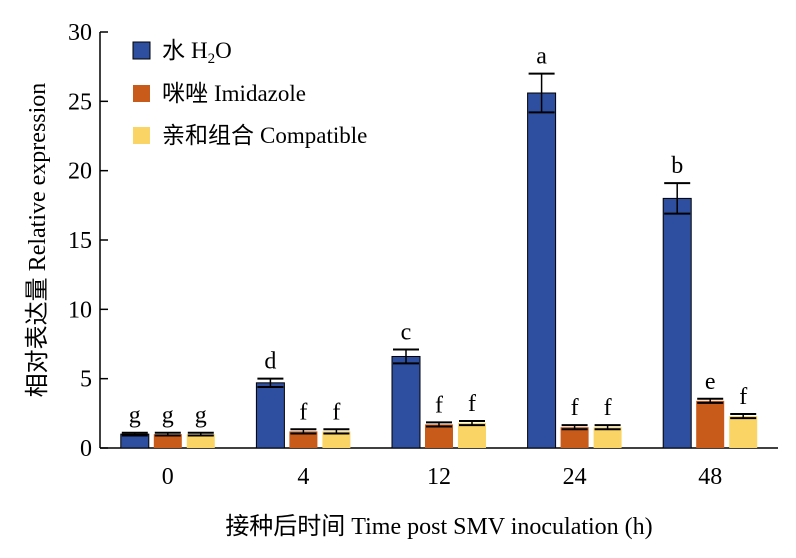  I want to click on significance-letter-imidazole: e, so click(710, 382).